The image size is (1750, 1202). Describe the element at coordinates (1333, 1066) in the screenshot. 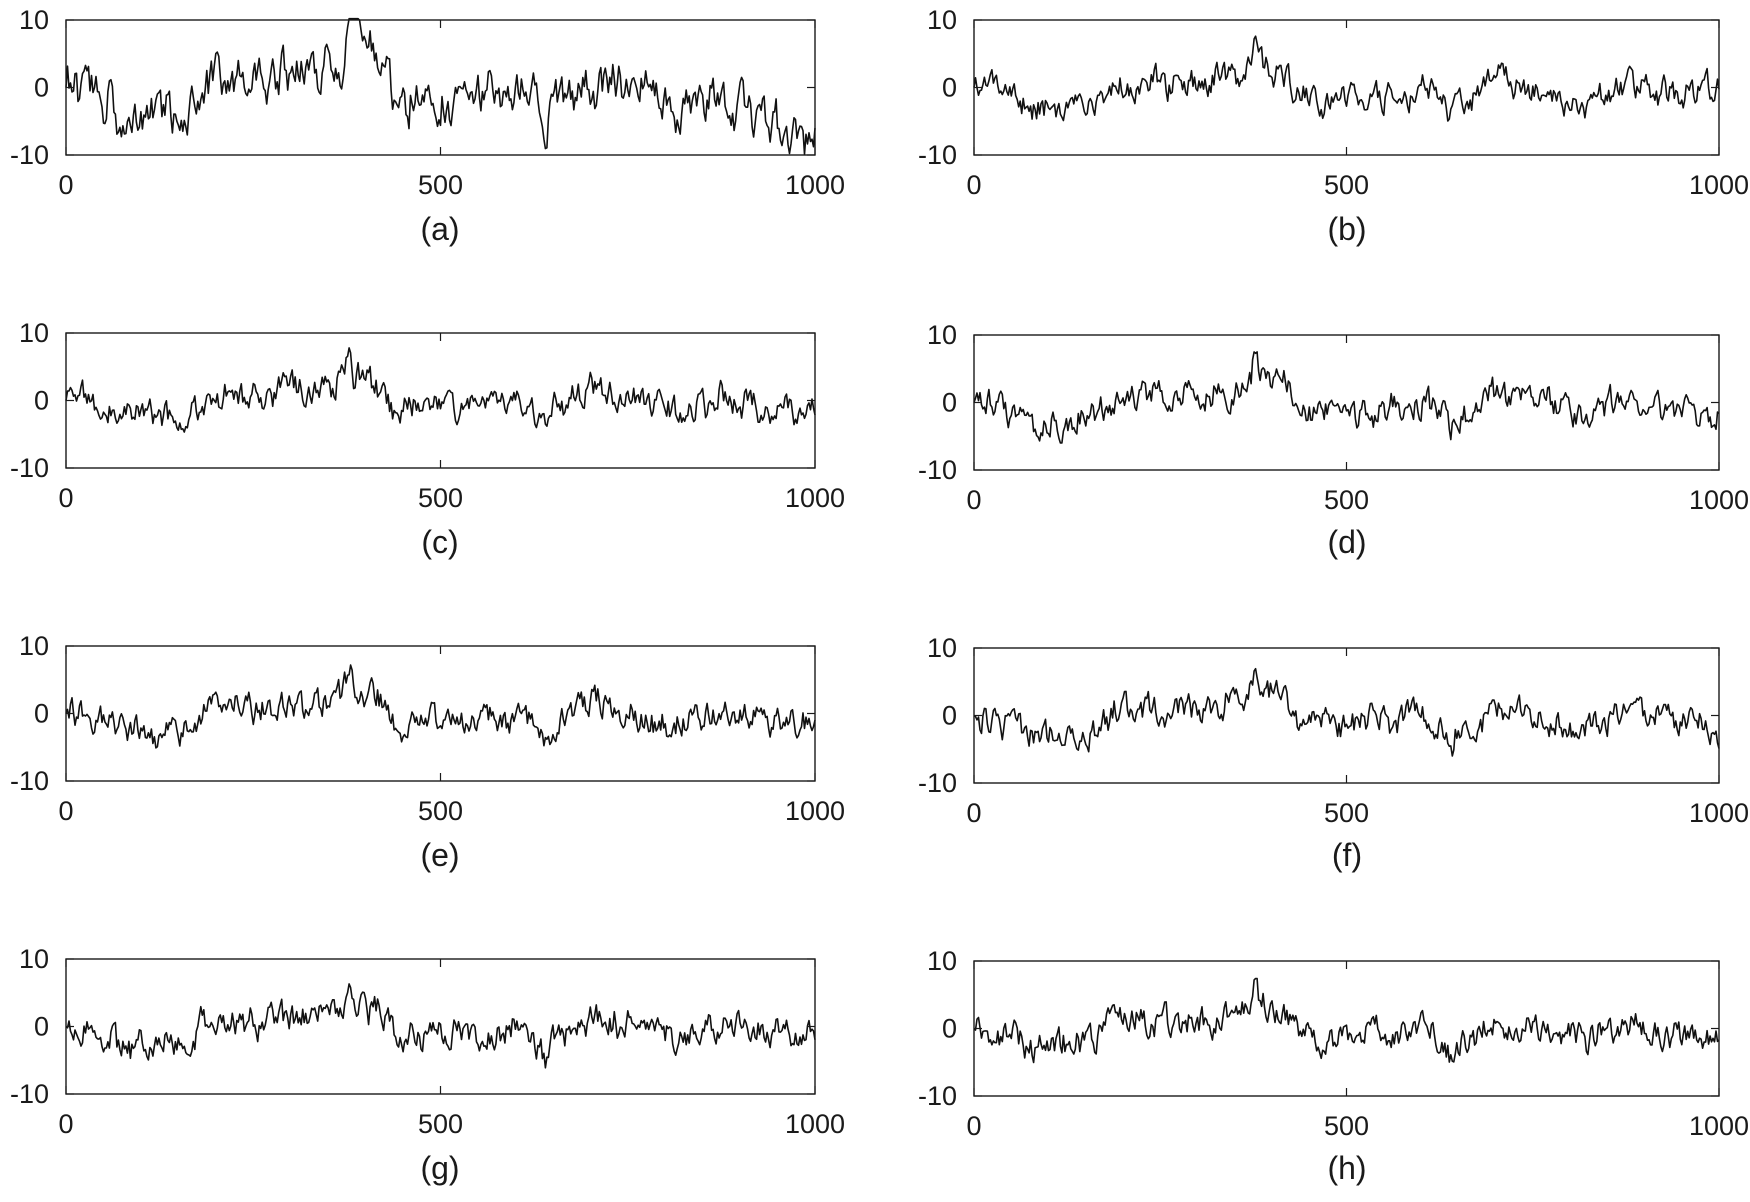

I see `chart-panel: 0 500 1000 -10 0 10 (h)` at that location.